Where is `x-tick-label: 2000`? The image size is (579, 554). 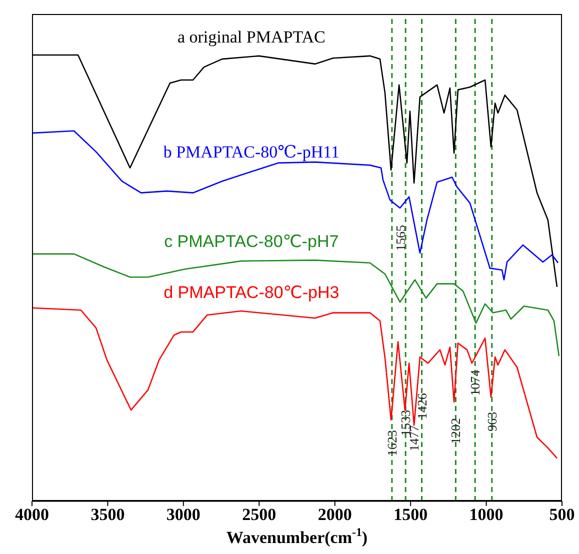
x-tick-label: 2000 is located at coordinates (335, 514).